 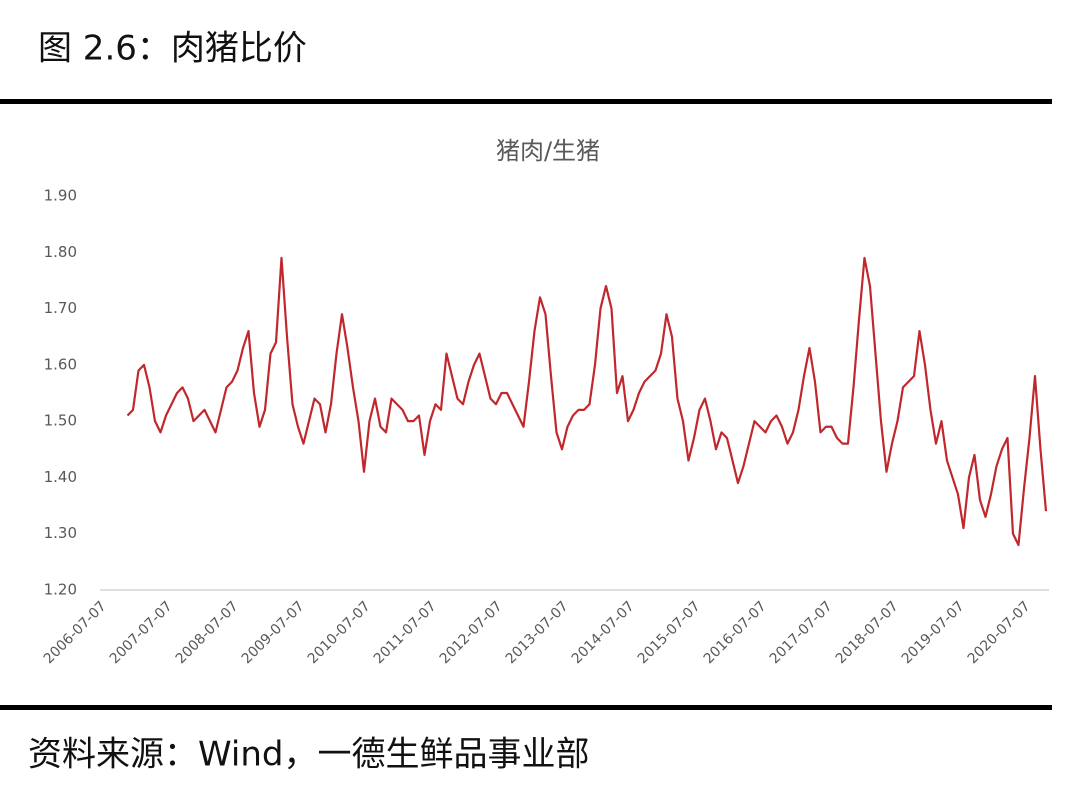 I want to click on x-tick-label: 2017-07-07, so click(x=801, y=632).